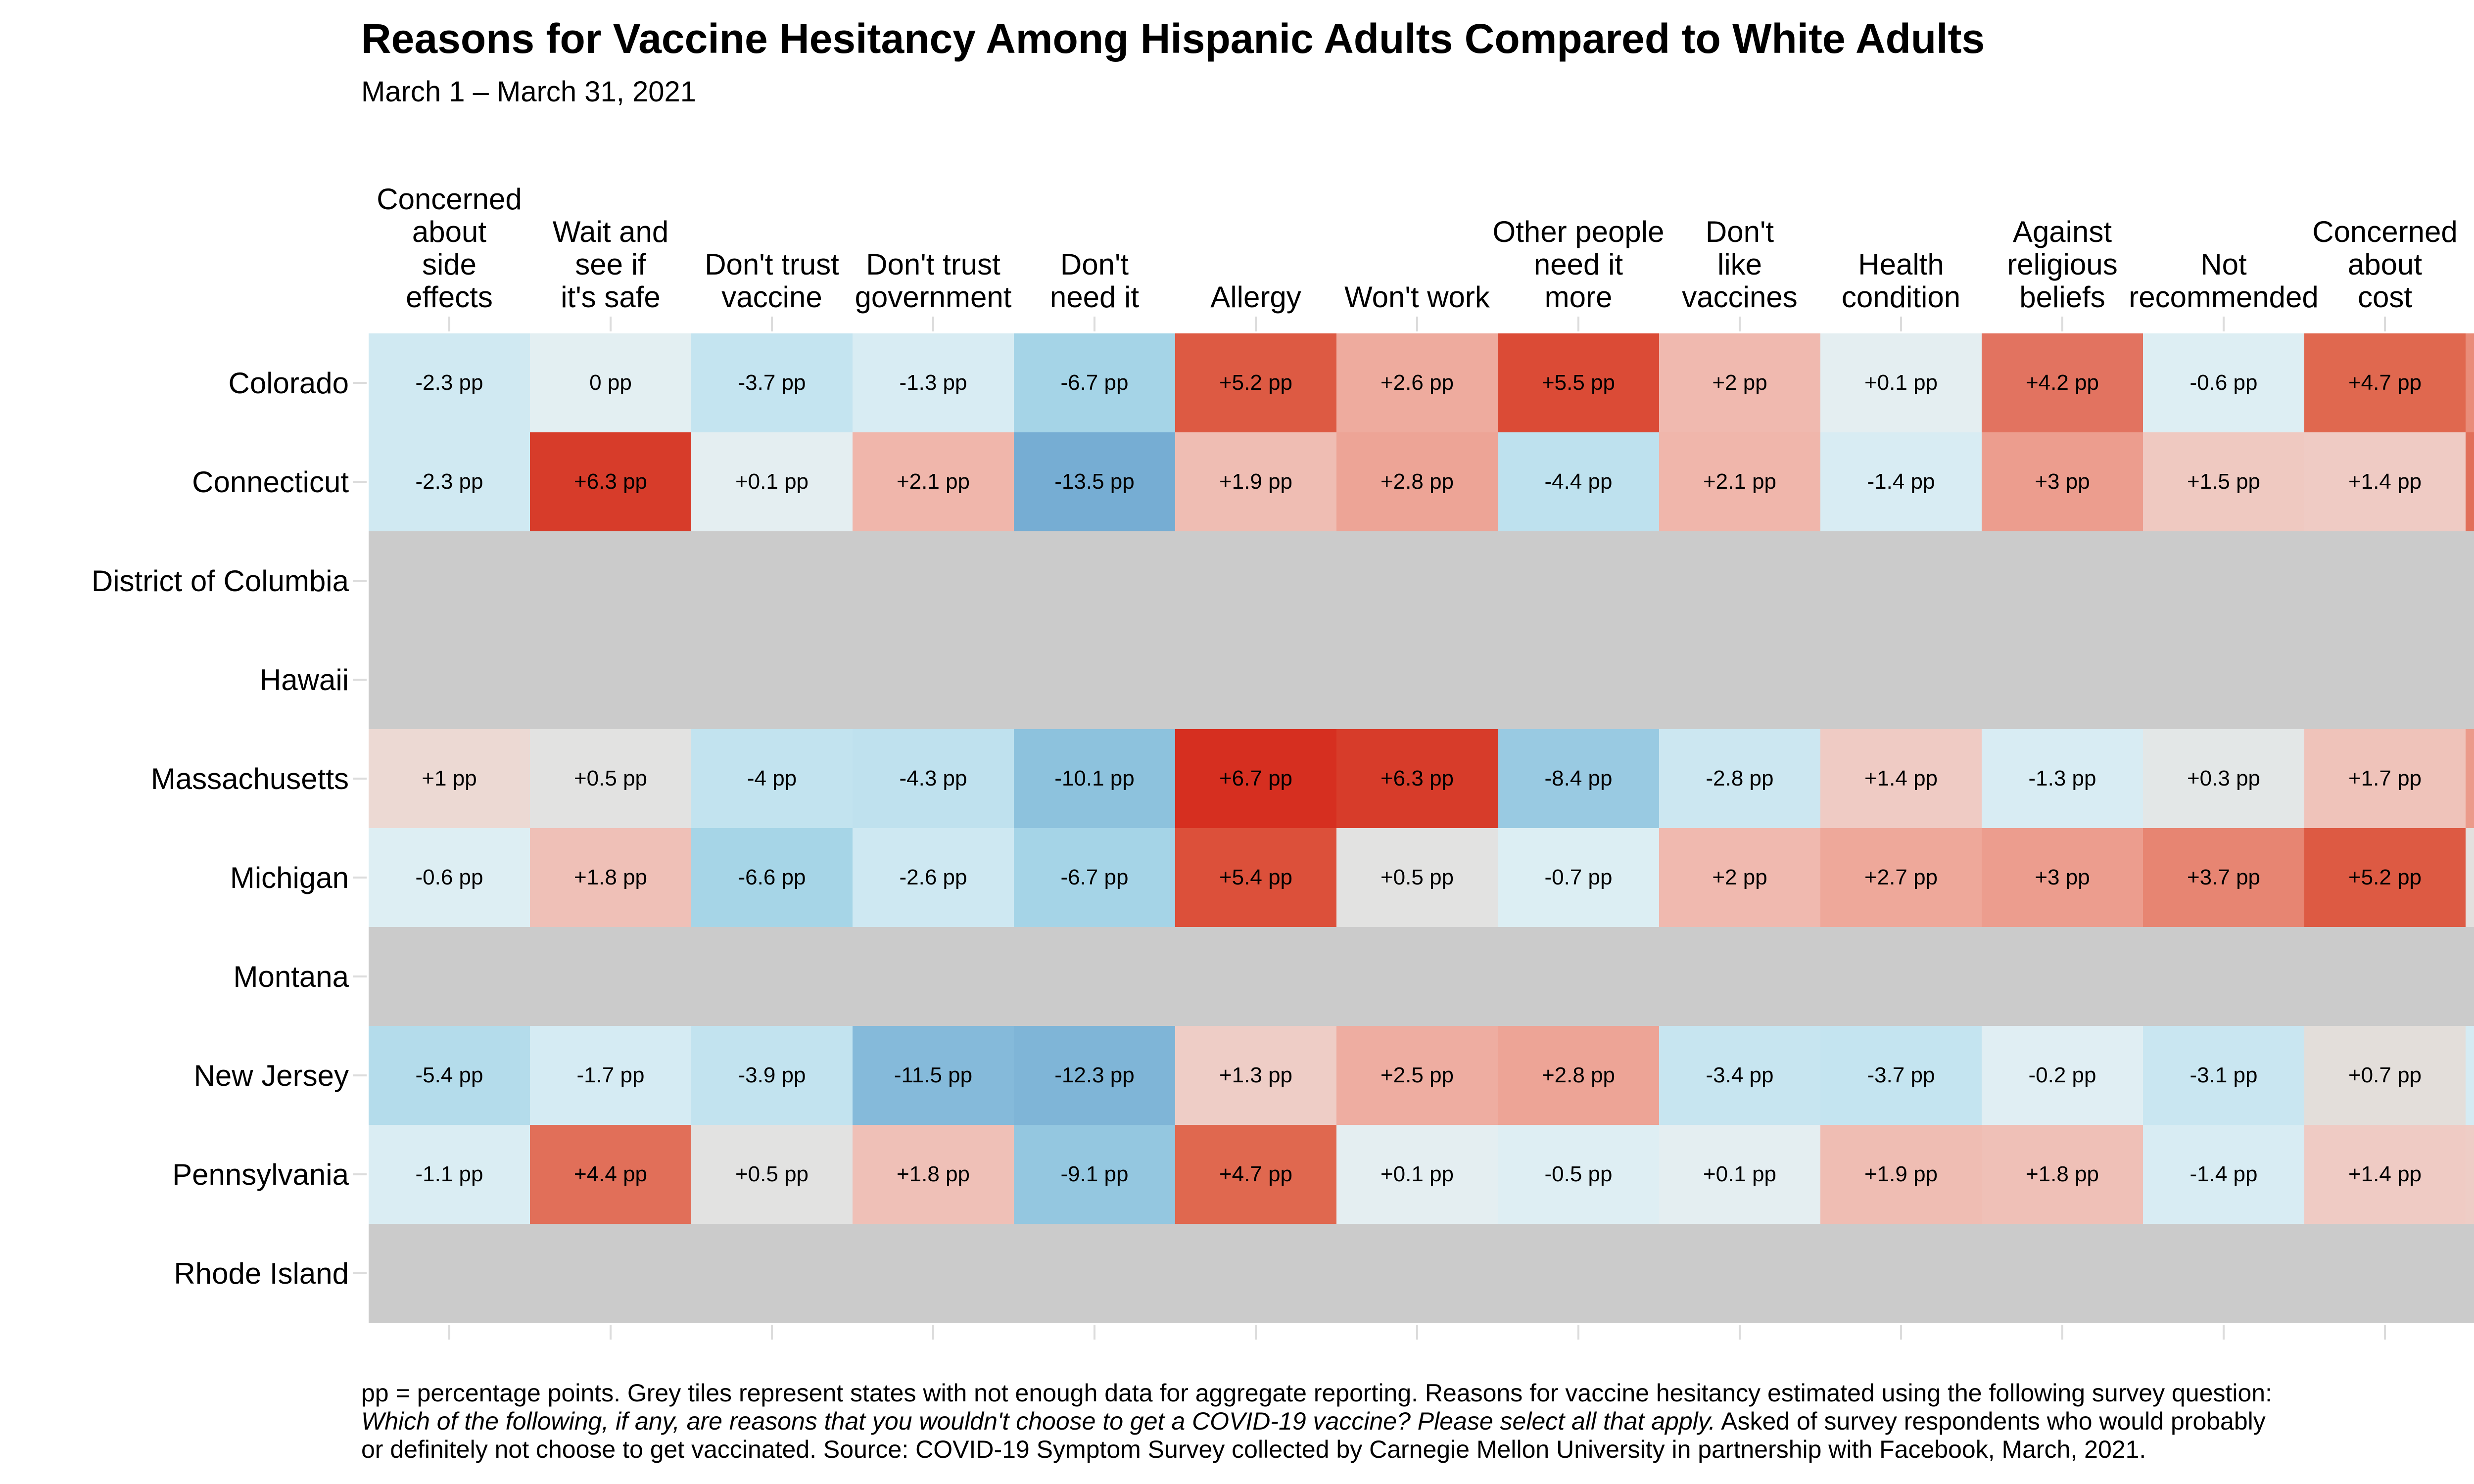 This screenshot has width=2474, height=1484. What do you see at coordinates (2062, 1174) in the screenshot?
I see `heatmap-cell: +1.8 pp` at bounding box center [2062, 1174].